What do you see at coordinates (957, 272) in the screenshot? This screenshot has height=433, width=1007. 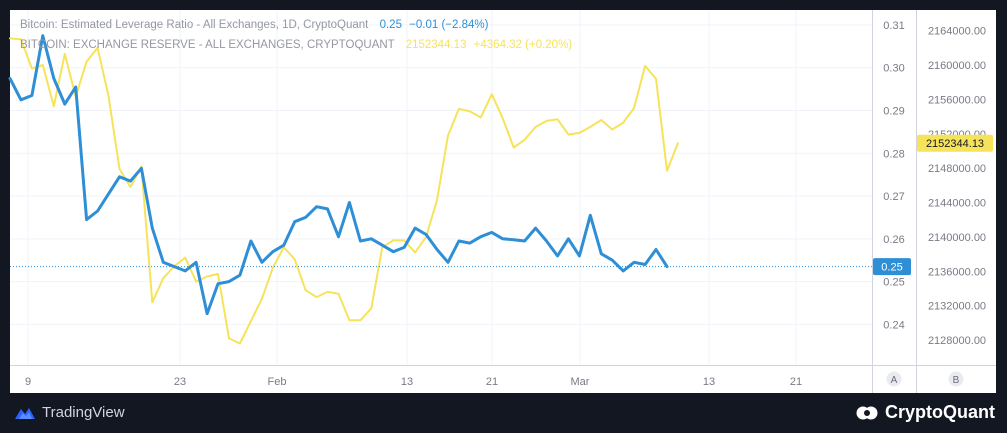 I see `reserve-tick-label: 2136000.00` at bounding box center [957, 272].